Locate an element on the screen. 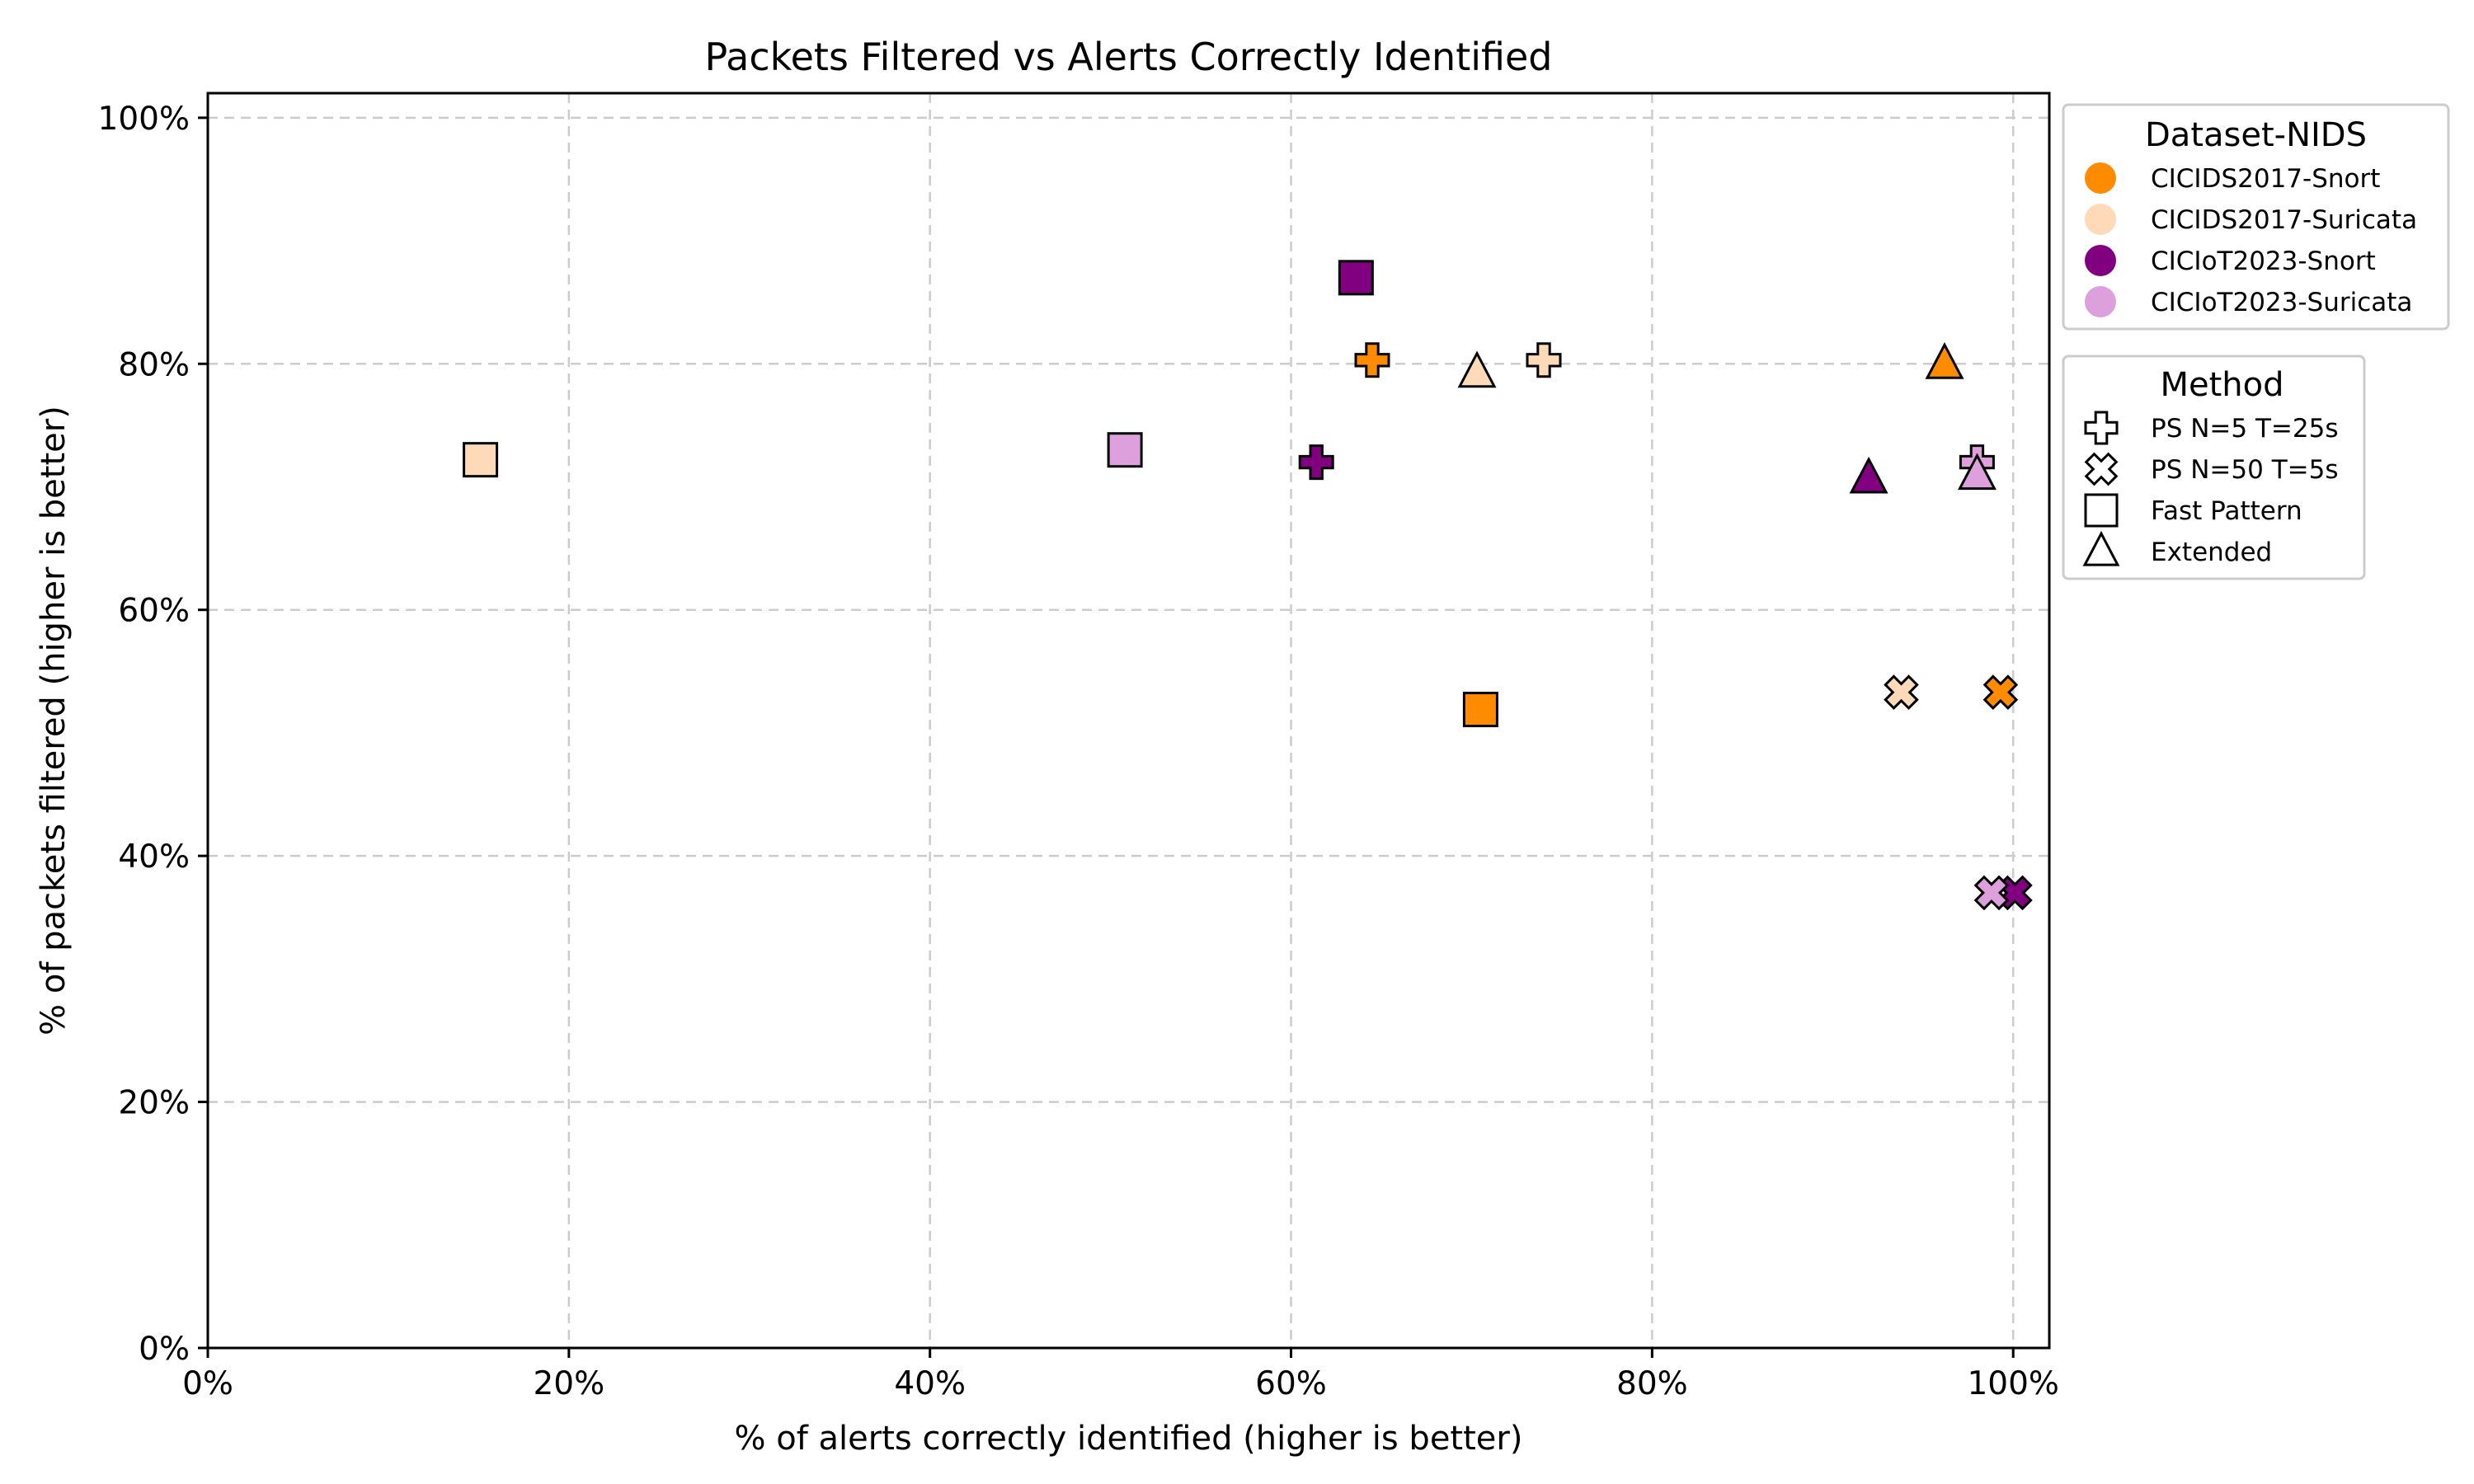 The width and height of the screenshot is (2474, 1484). x-tick-label: 60% is located at coordinates (1291, 1383).